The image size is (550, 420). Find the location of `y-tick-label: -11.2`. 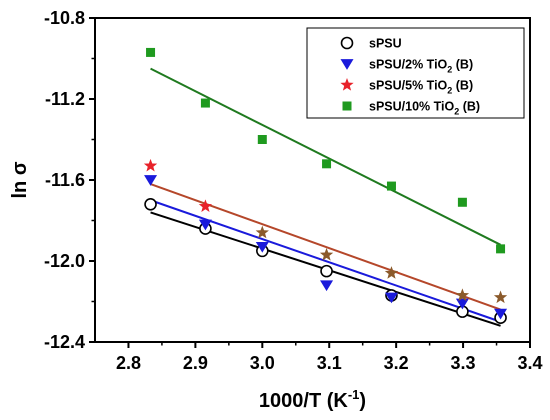

y-tick-label: -11.2 is located at coordinates (65, 99).